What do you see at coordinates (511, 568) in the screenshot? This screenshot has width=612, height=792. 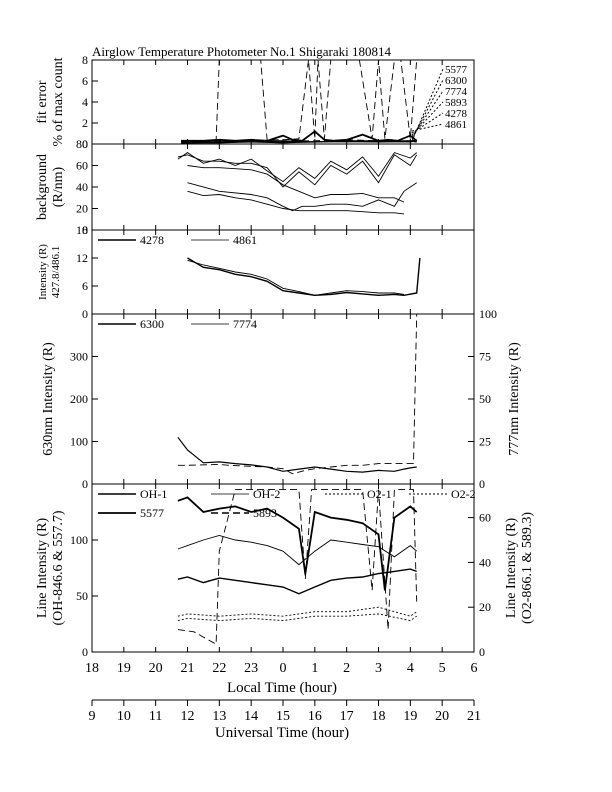 I see `y-axis-right-label-line: Line Intensity (R)` at bounding box center [511, 568].